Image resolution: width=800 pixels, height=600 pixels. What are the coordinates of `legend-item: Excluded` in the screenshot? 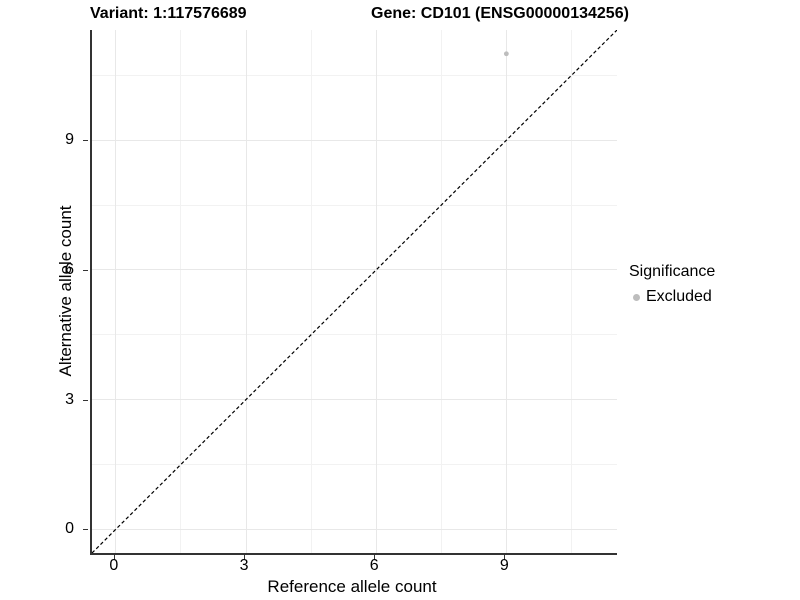 It's located at (672, 297).